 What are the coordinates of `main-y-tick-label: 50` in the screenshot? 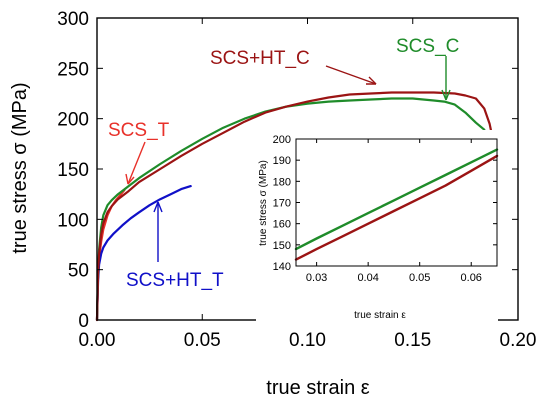 It's located at (78, 271).